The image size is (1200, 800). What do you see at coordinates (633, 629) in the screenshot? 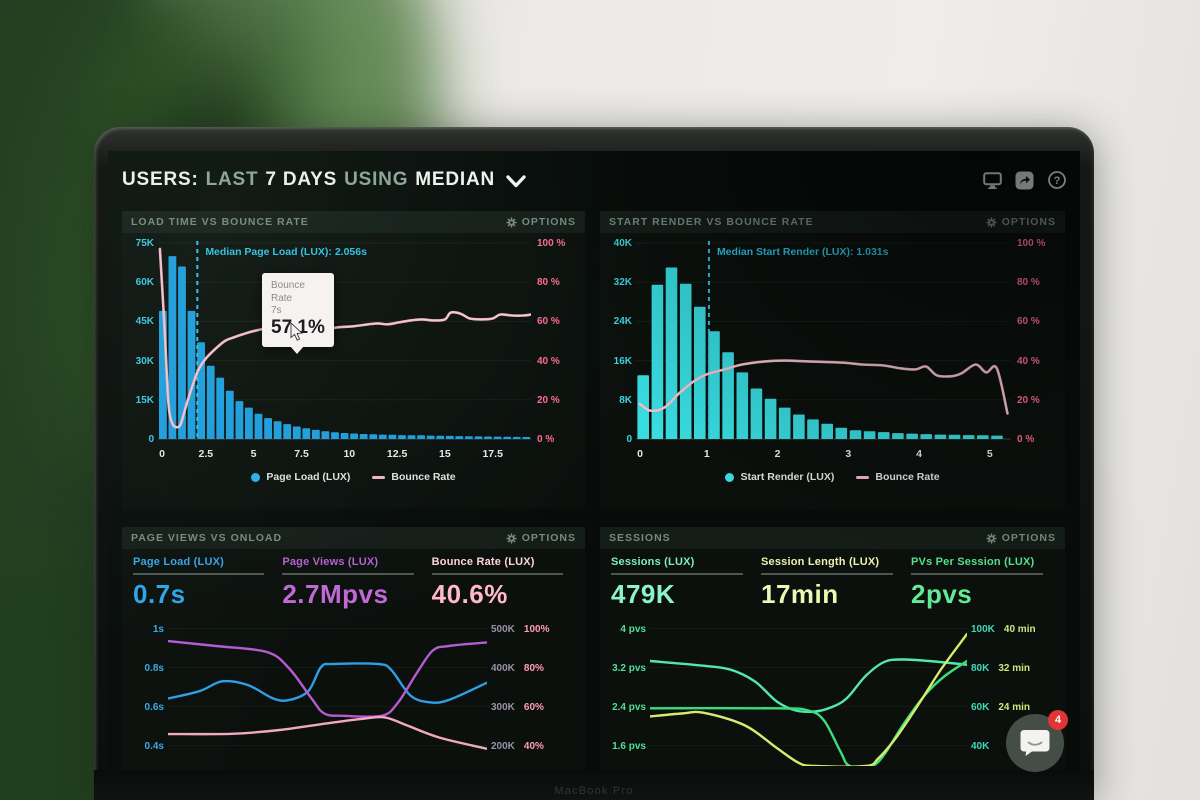
I see `axis-tick: 4 pvs` at bounding box center [633, 629].